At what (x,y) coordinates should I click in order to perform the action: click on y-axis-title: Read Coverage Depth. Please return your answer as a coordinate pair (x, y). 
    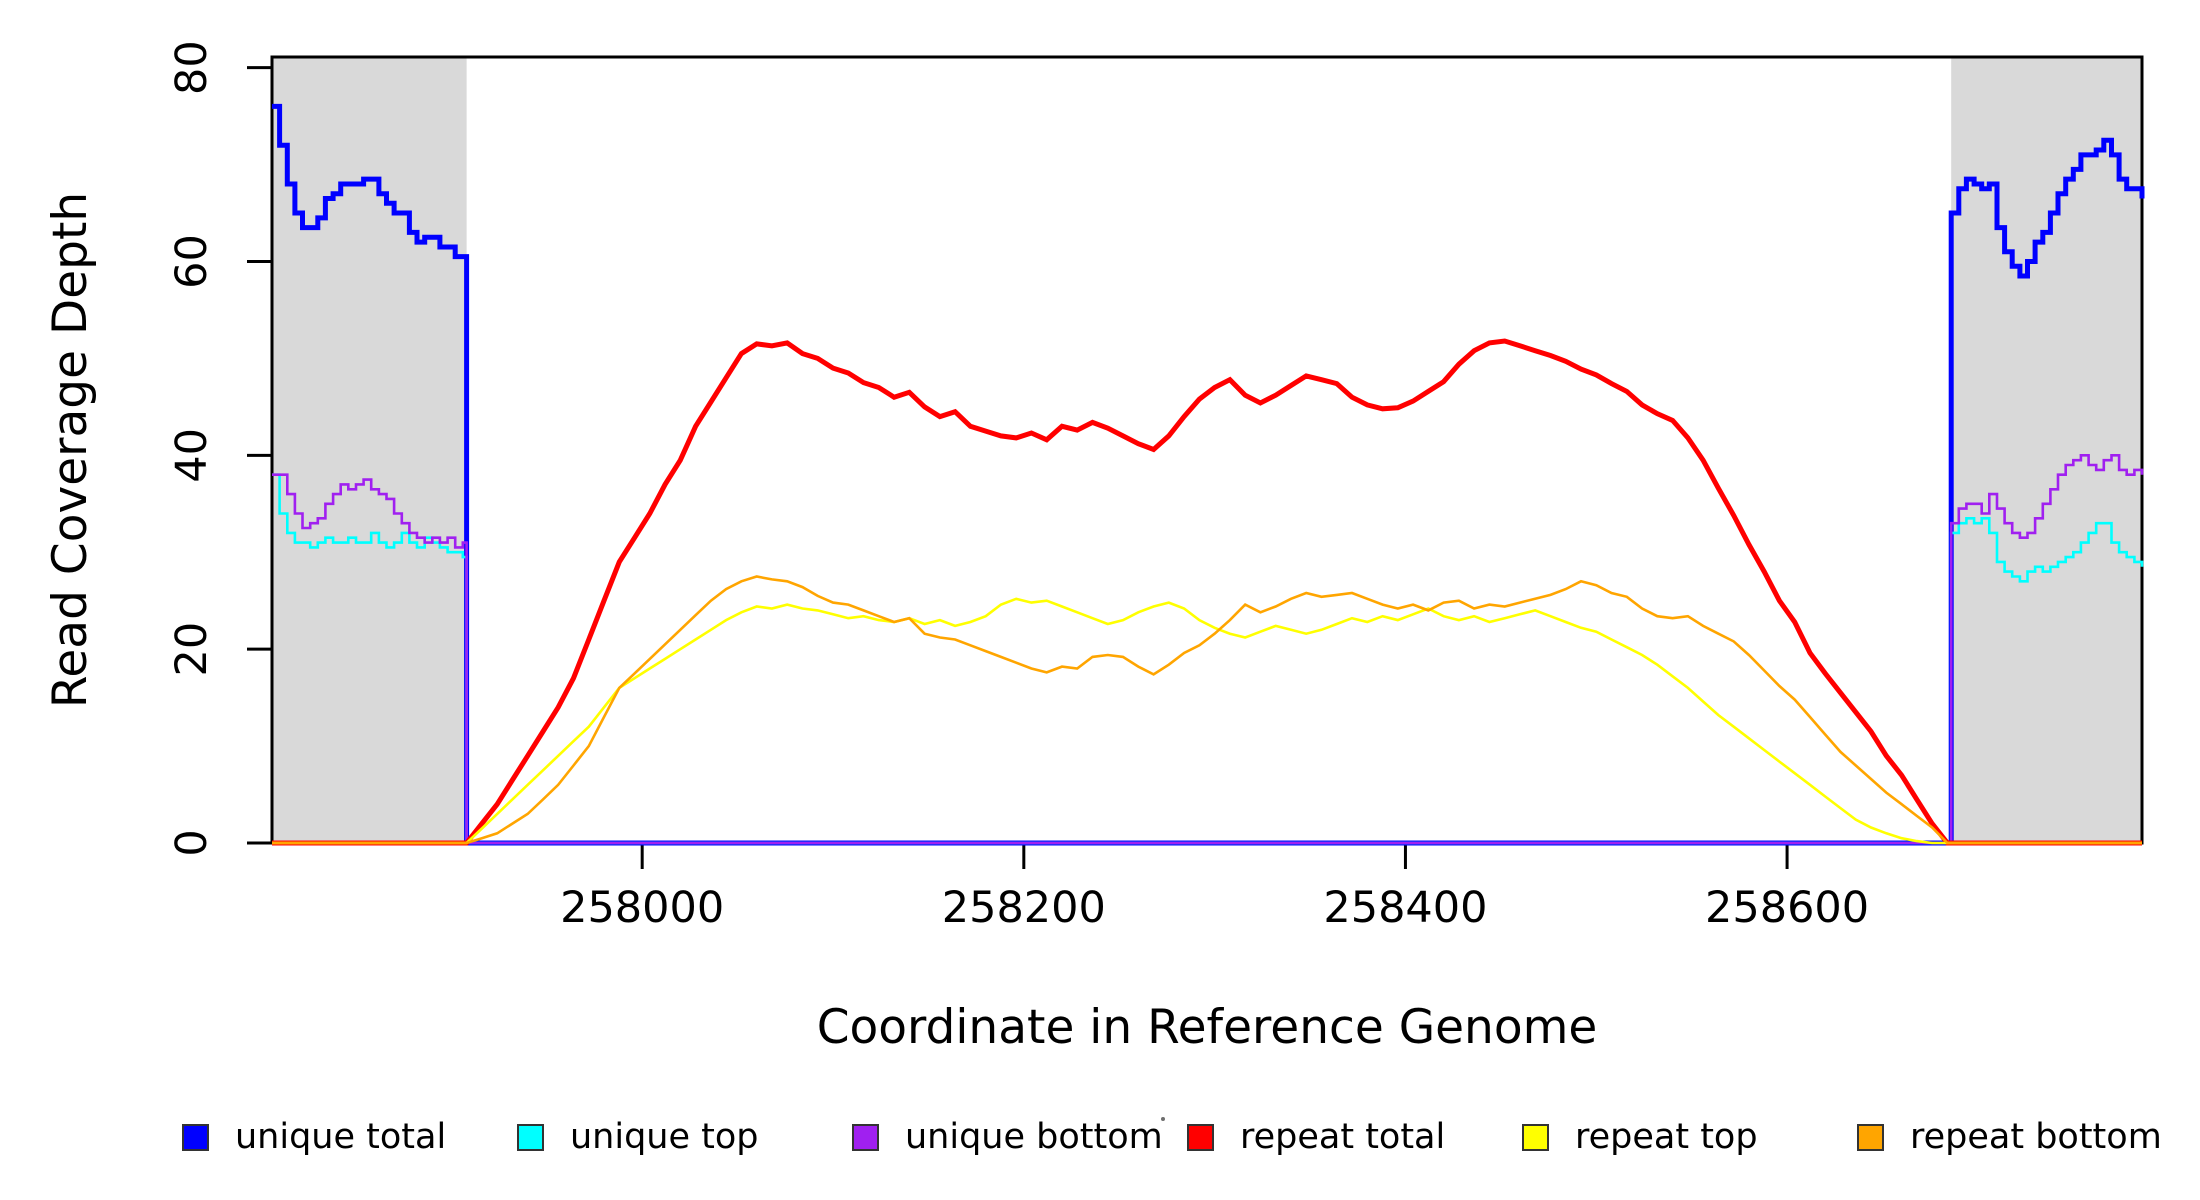
    Looking at the image, I should click on (70, 450).